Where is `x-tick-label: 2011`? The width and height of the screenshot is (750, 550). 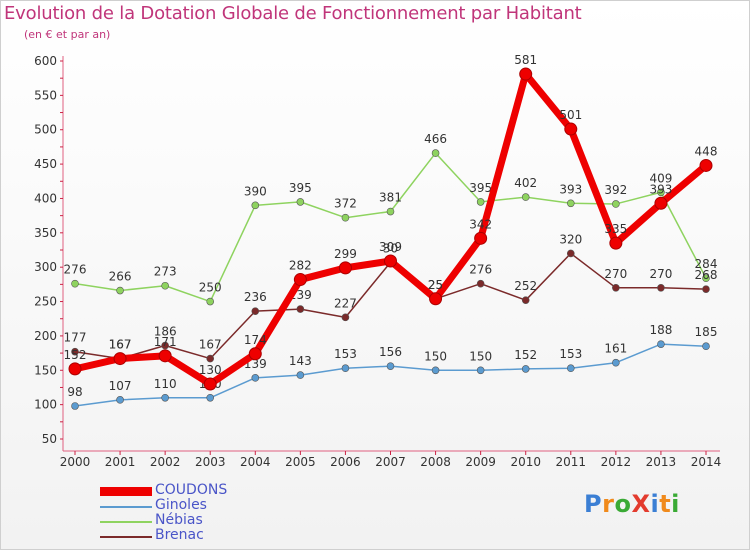
x-tick-label: 2011 is located at coordinates (571, 462).